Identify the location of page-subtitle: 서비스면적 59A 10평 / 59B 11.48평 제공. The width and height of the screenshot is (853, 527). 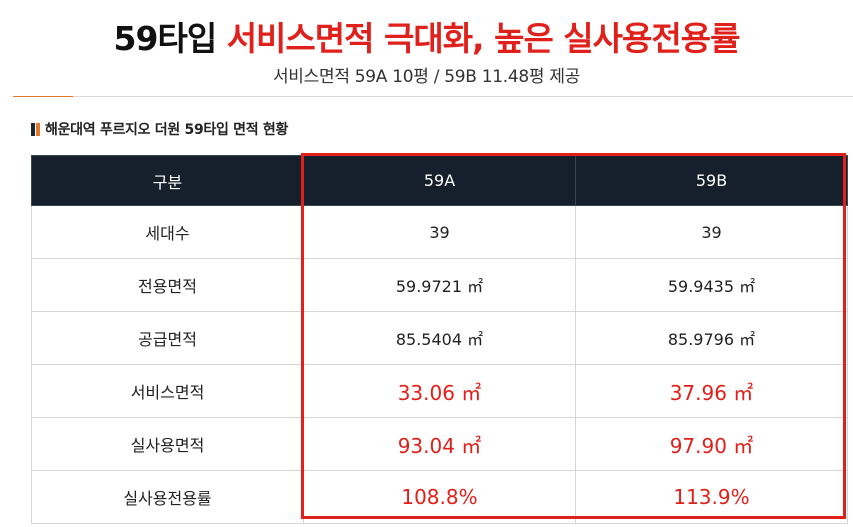
(426, 77).